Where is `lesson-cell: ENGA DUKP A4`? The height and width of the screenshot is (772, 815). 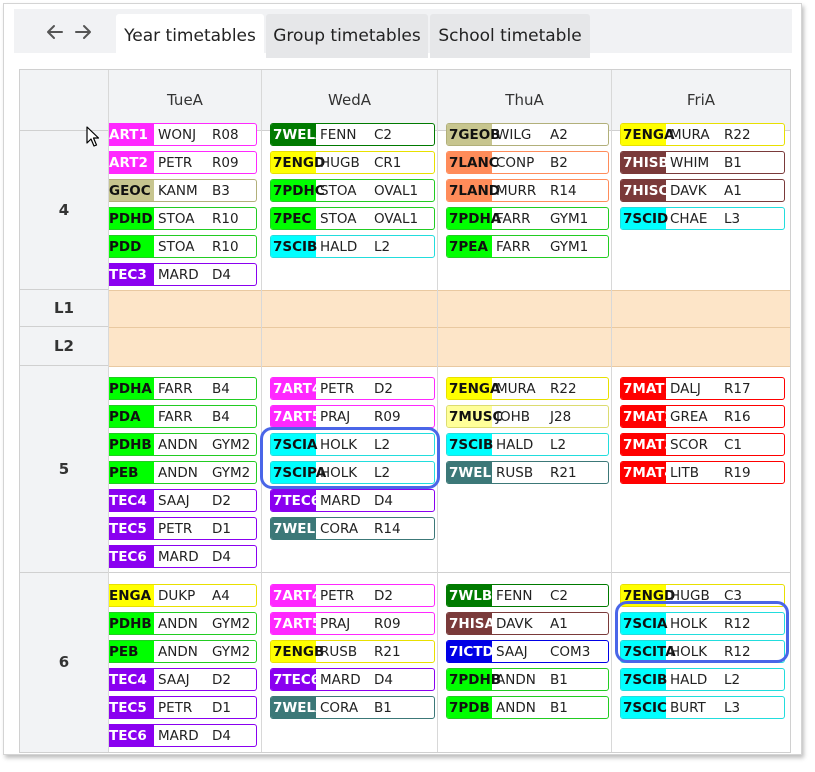
lesson-cell: ENGA DUKP A4 is located at coordinates (183, 595).